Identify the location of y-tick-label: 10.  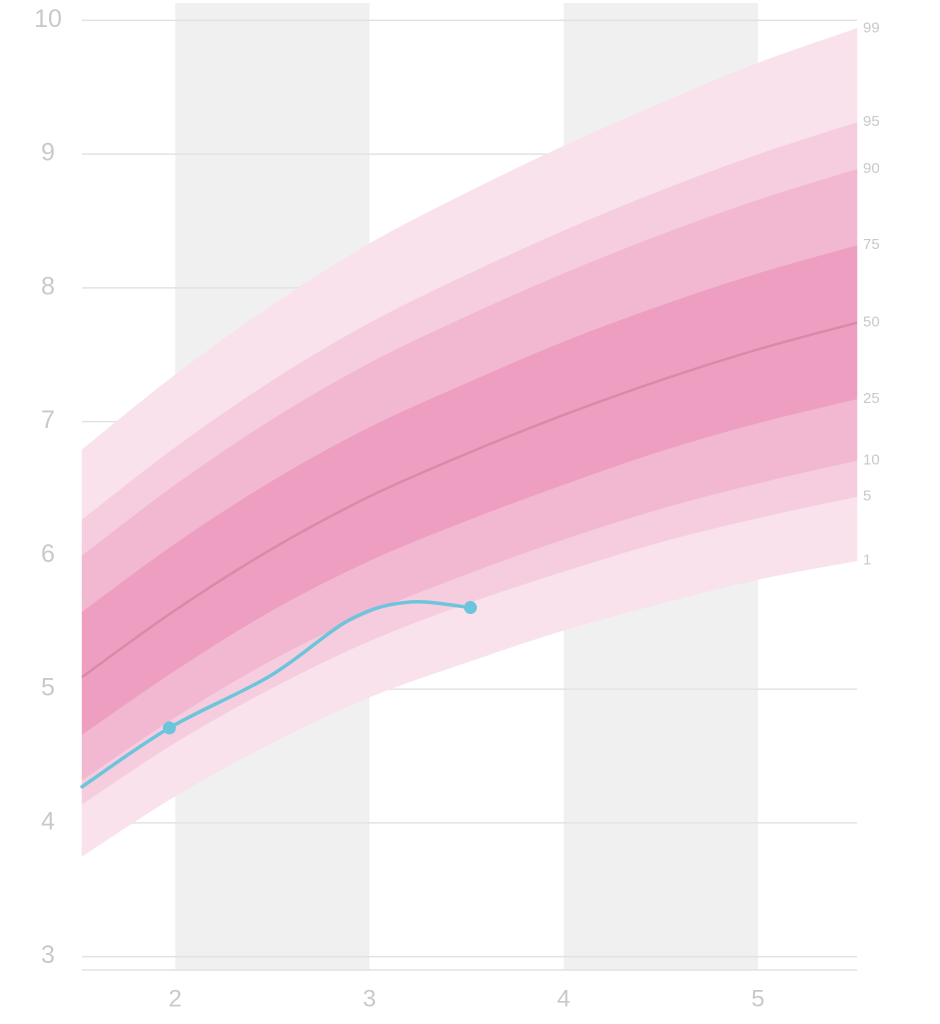
(48, 19).